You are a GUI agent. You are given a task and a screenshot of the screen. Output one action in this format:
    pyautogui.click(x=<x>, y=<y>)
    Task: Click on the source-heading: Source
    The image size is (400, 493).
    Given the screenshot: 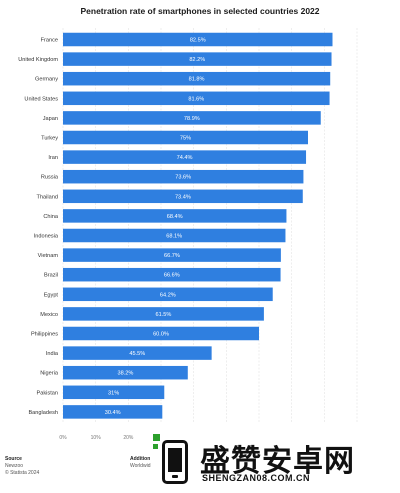 What is the action you would take?
    pyautogui.click(x=13, y=459)
    